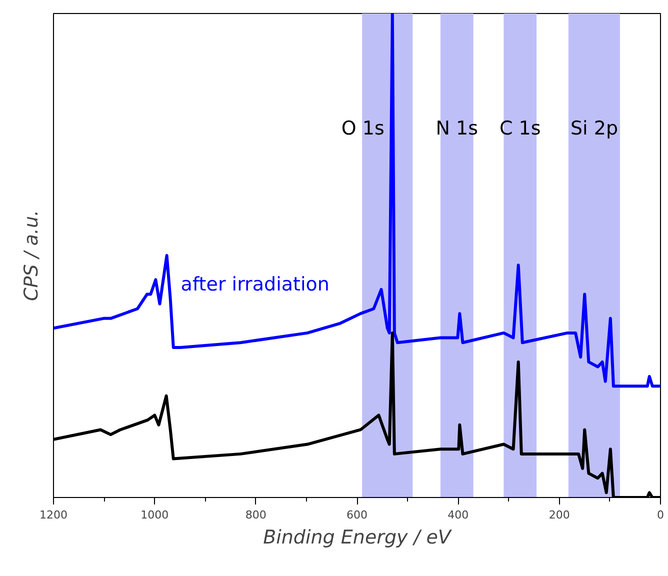 The image size is (668, 576). I want to click on x-tick-label: 0, so click(660, 515).